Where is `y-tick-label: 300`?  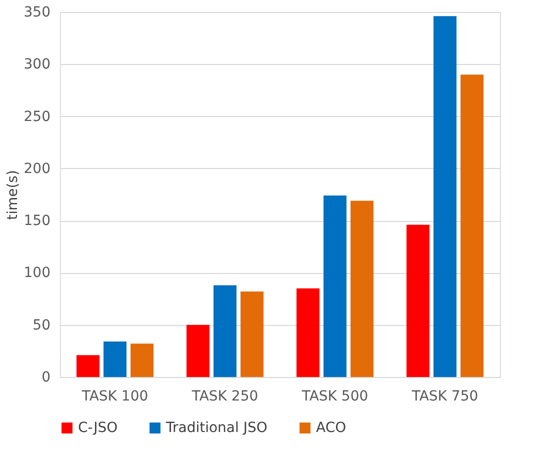
y-tick-label: 300 is located at coordinates (37, 64).